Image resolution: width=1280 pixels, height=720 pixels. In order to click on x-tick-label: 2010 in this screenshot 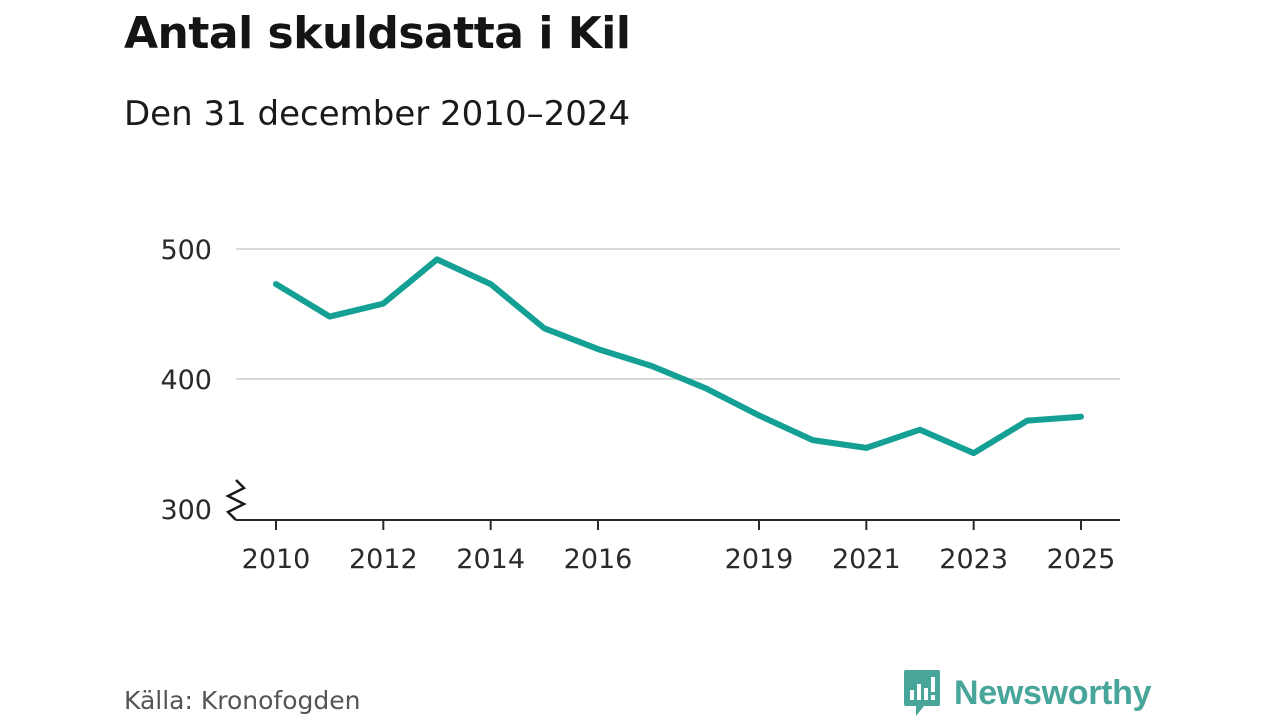, I will do `click(276, 559)`.